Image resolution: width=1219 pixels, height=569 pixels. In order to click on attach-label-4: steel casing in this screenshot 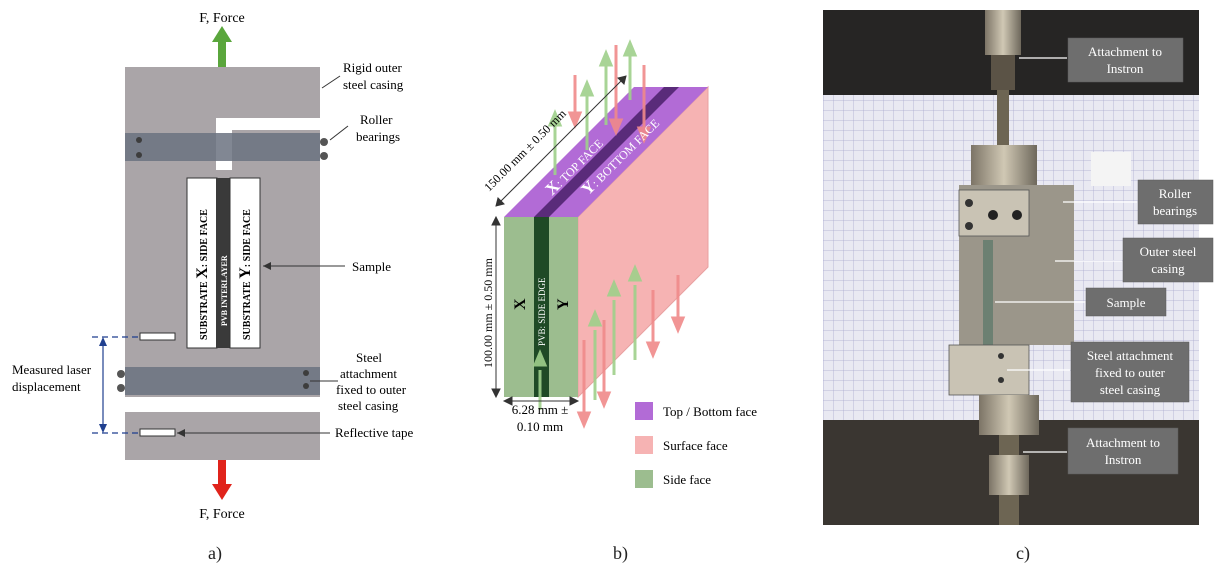, I will do `click(368, 405)`.